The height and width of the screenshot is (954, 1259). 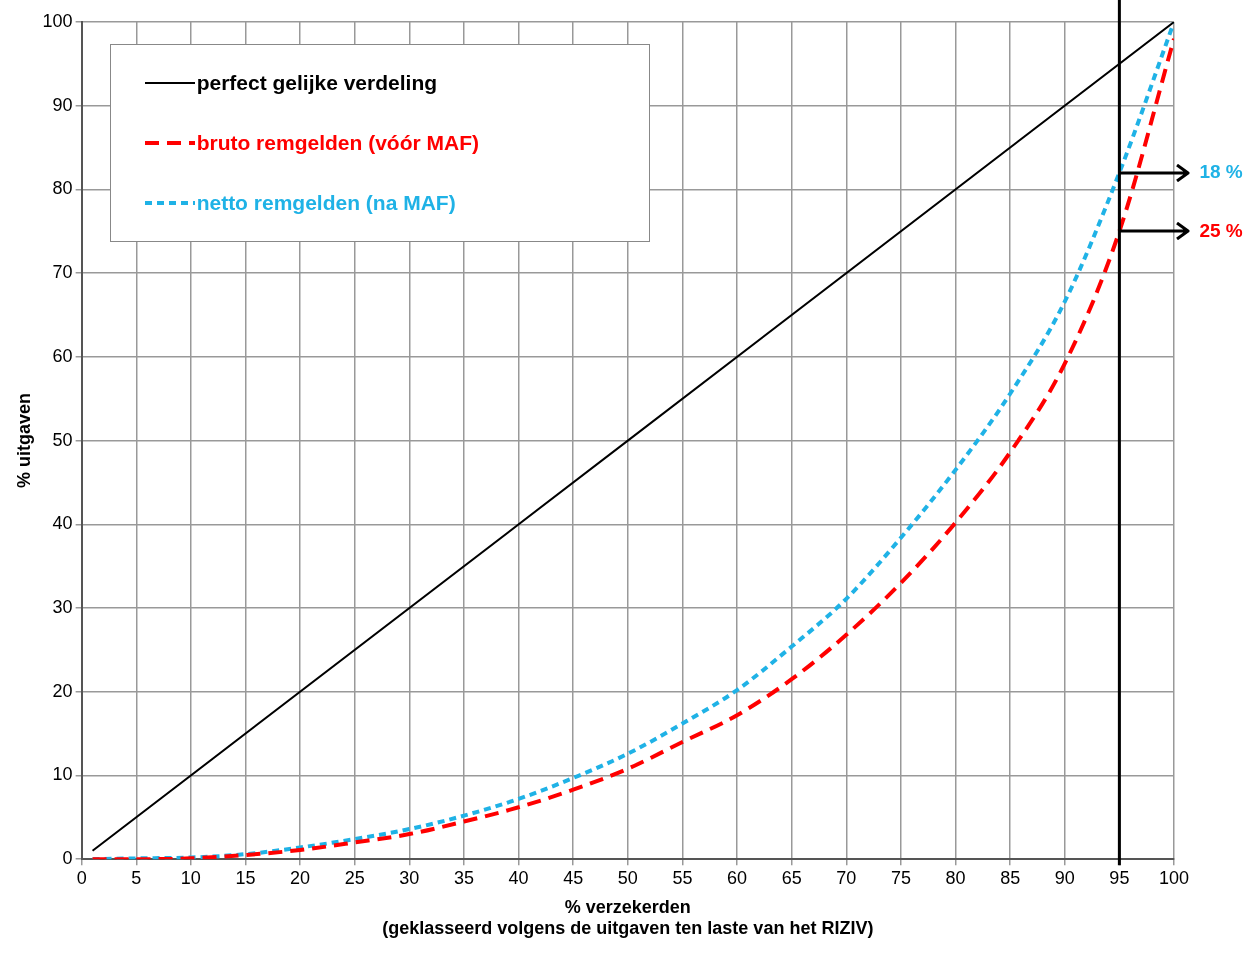 I want to click on x-tick-label: 60, so click(x=737, y=877).